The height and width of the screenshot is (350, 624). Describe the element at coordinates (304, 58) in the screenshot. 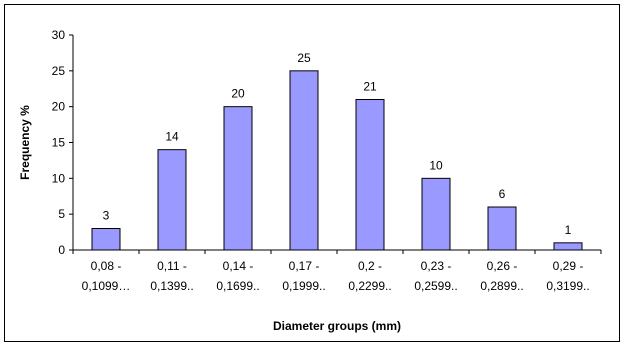

I see `bar-value-label: 25` at that location.